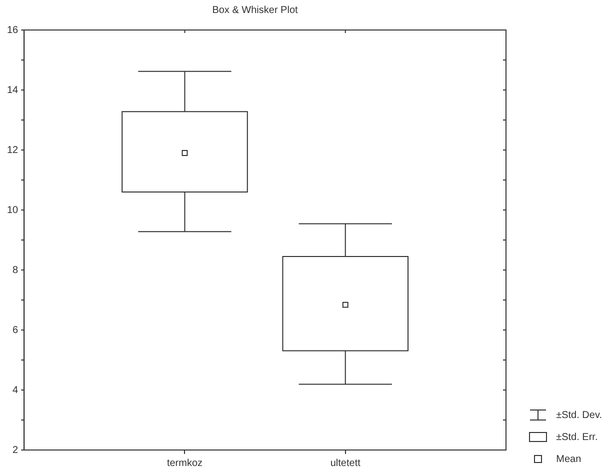 This screenshot has height=476, width=606. I want to click on y-tick-label: 14, so click(13, 90).